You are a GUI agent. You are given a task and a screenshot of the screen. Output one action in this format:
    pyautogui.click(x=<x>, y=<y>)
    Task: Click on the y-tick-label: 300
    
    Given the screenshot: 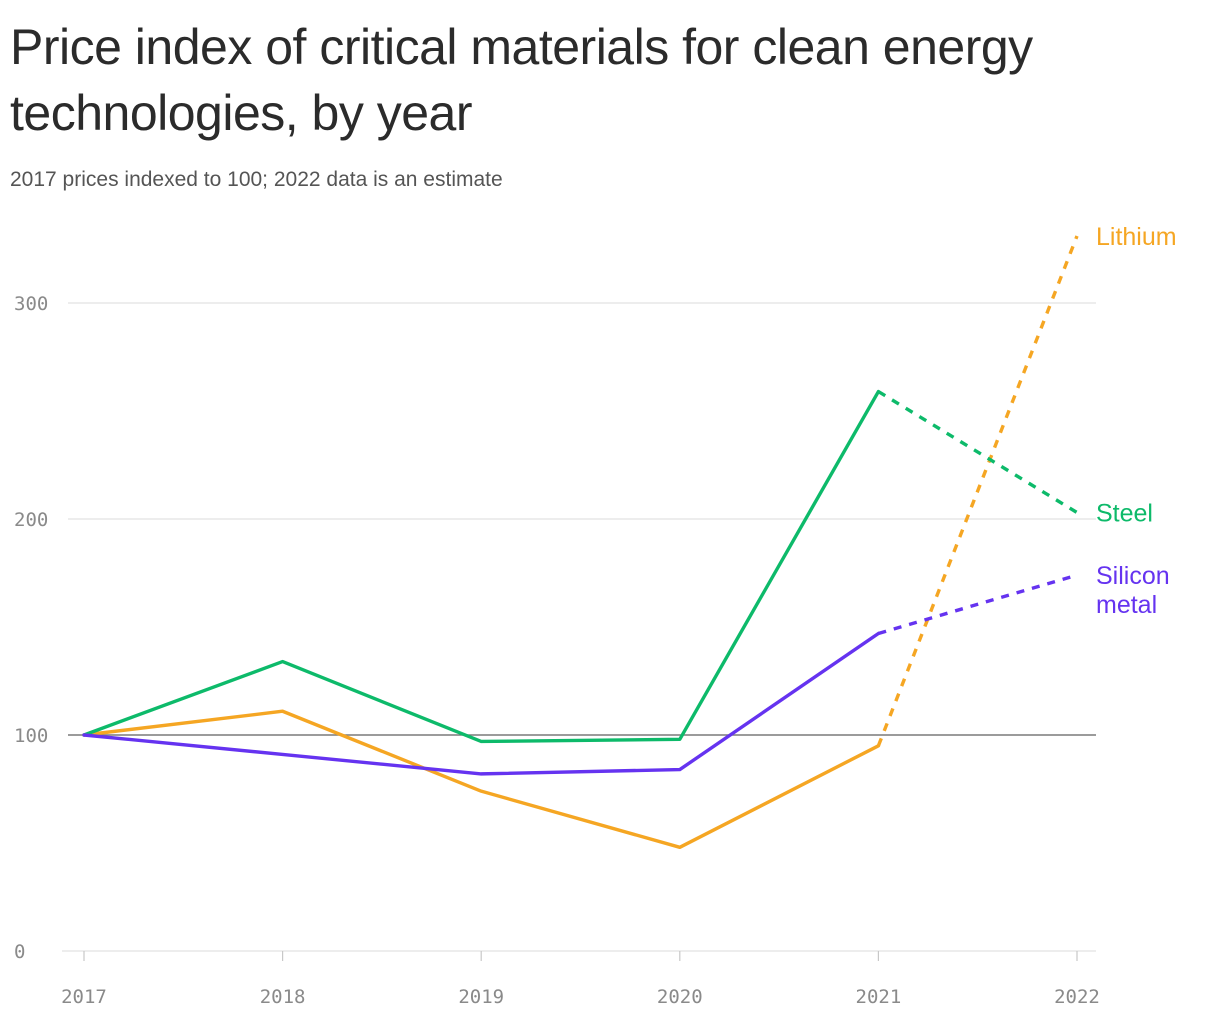 What is the action you would take?
    pyautogui.click(x=31, y=304)
    